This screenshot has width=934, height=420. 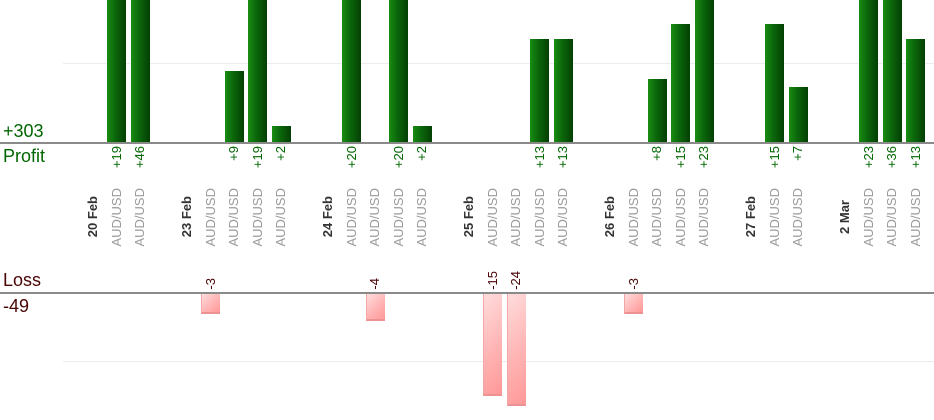 I want to click on profit-value-label: +46, so click(x=139, y=157).